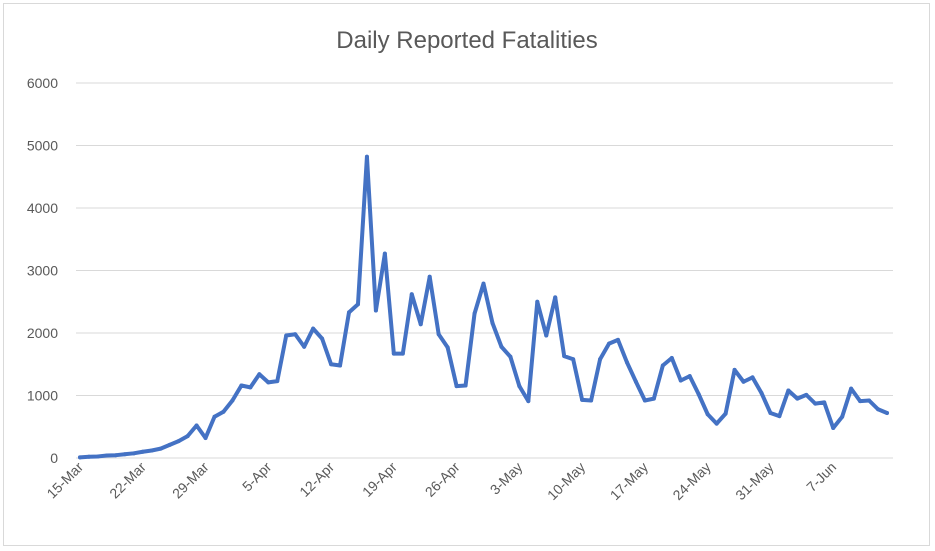  Describe the element at coordinates (691, 481) in the screenshot. I see `x-tick-label: 24-May` at that location.